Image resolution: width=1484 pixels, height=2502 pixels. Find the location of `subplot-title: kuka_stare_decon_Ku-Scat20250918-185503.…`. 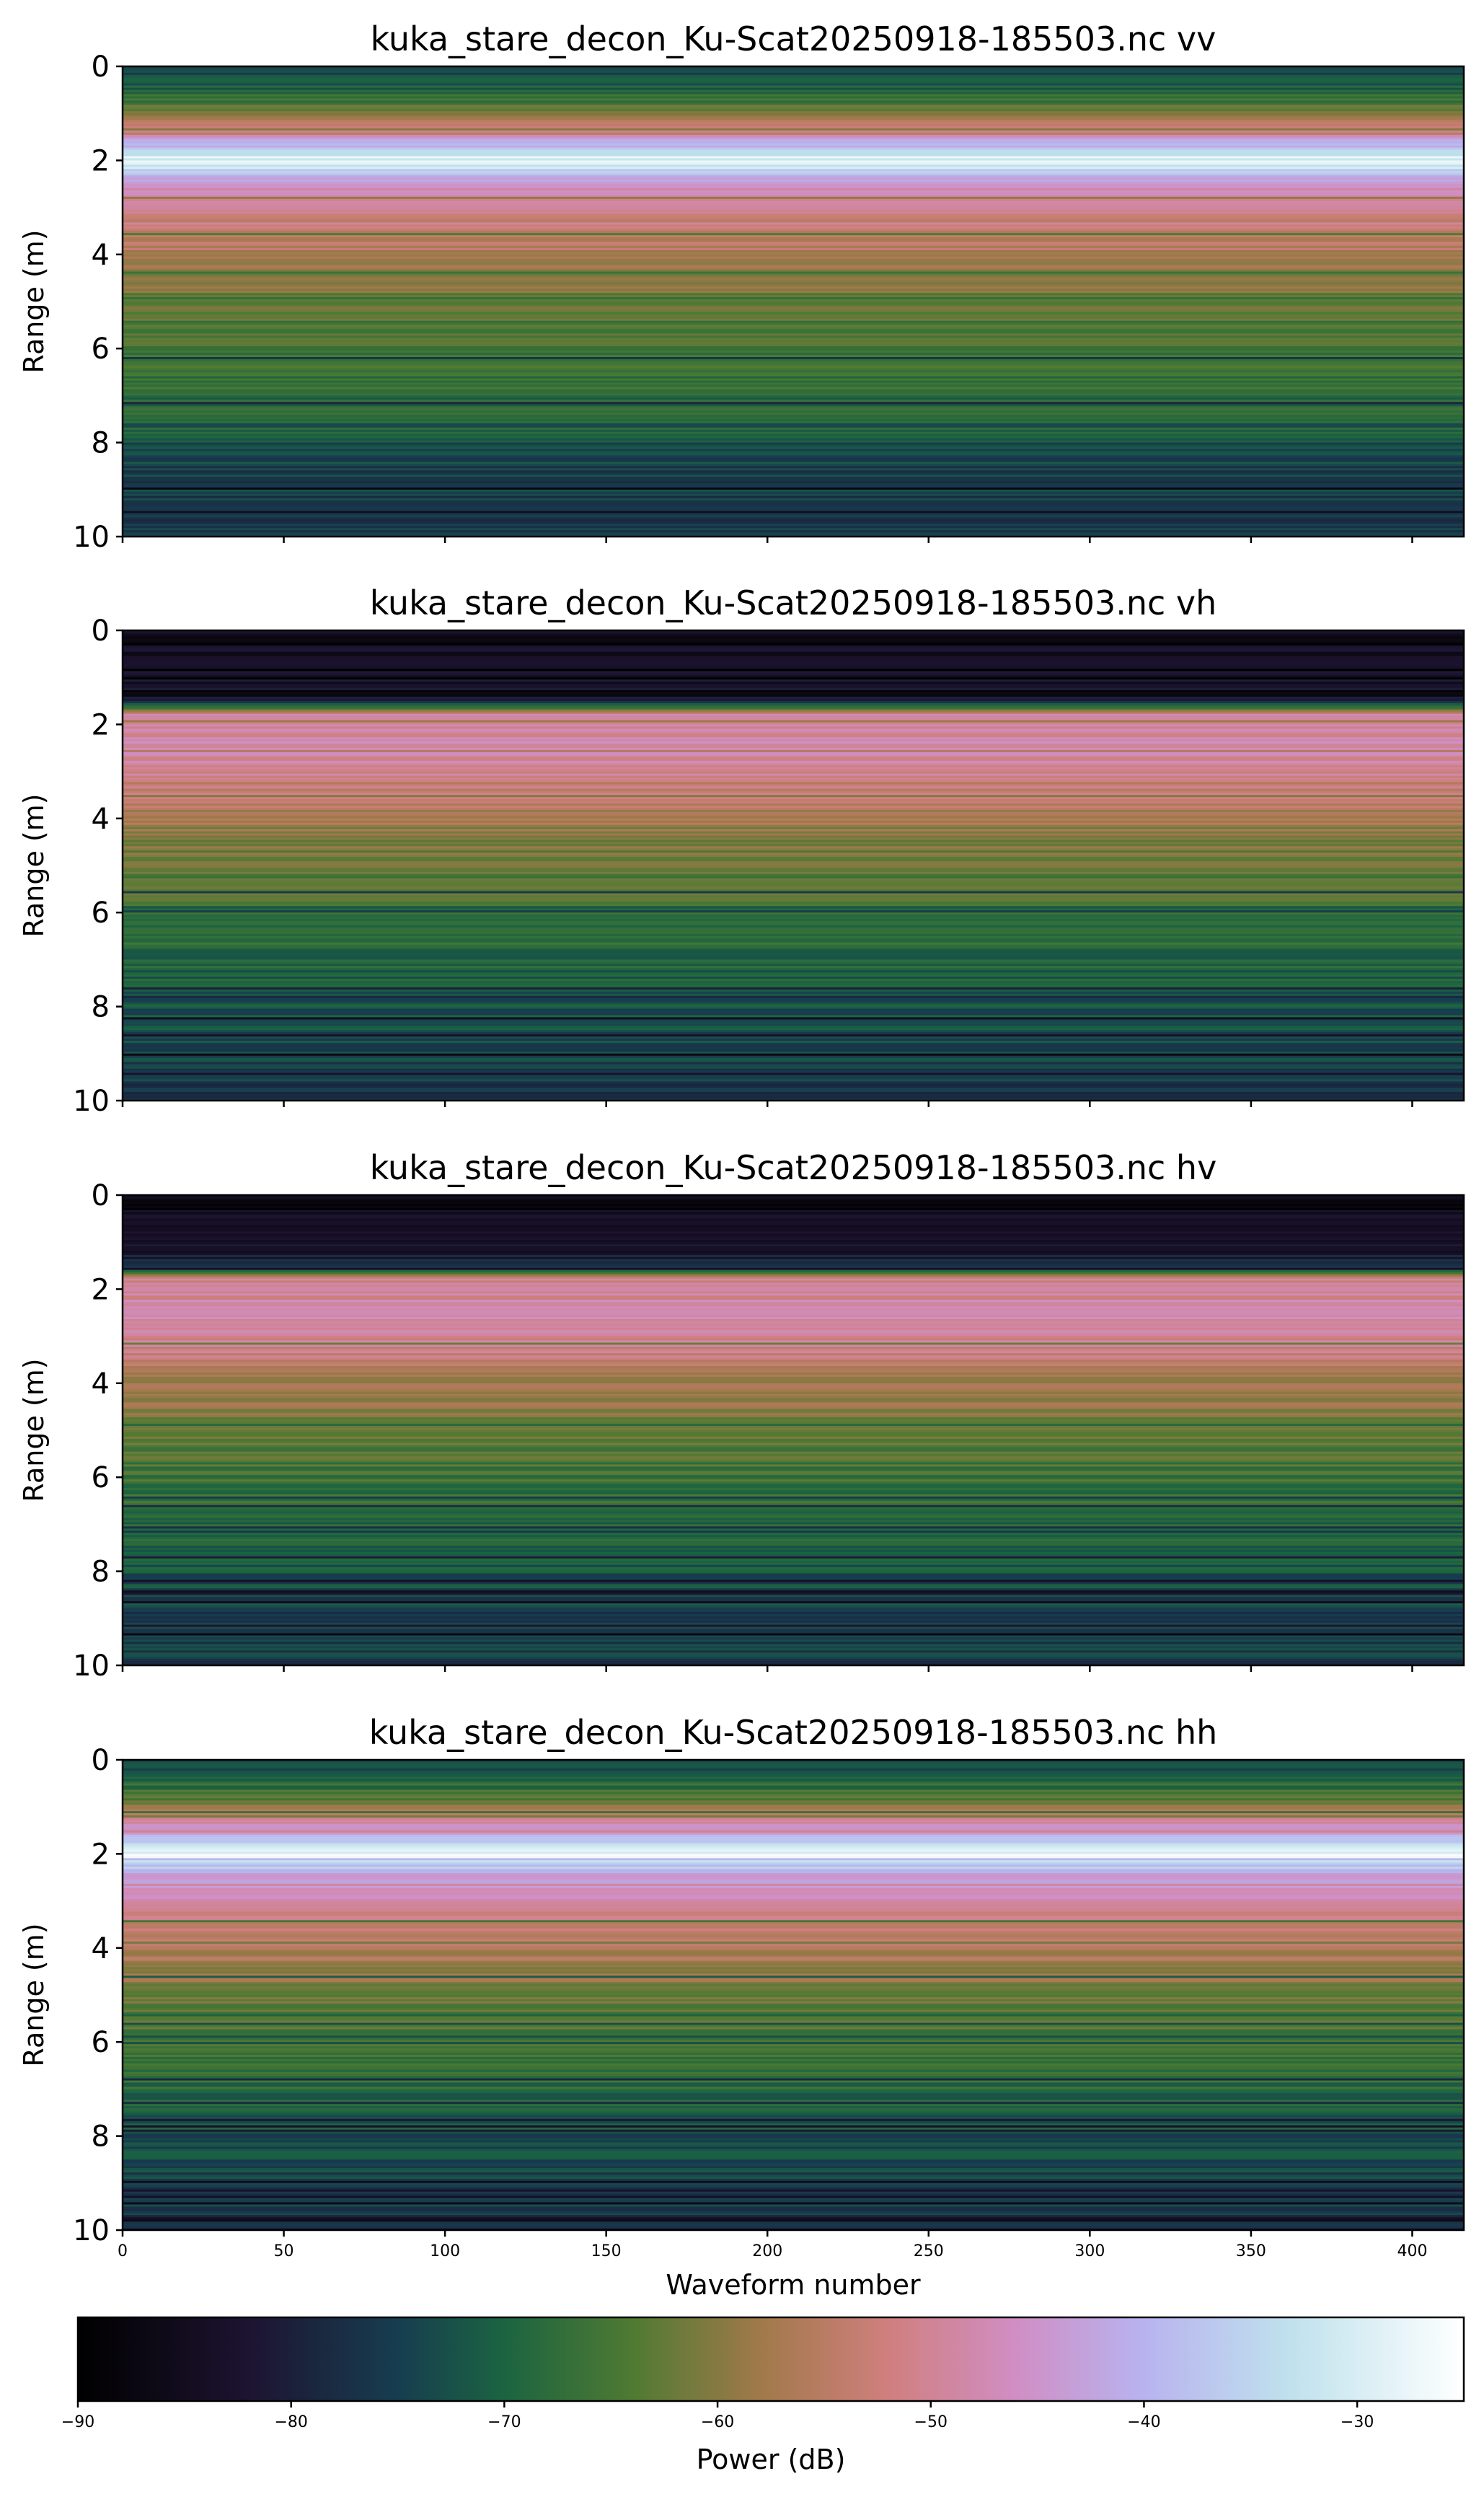

subplot-title: kuka_stare_decon_Ku-Scat20250918-185503.… is located at coordinates (793, 1167).